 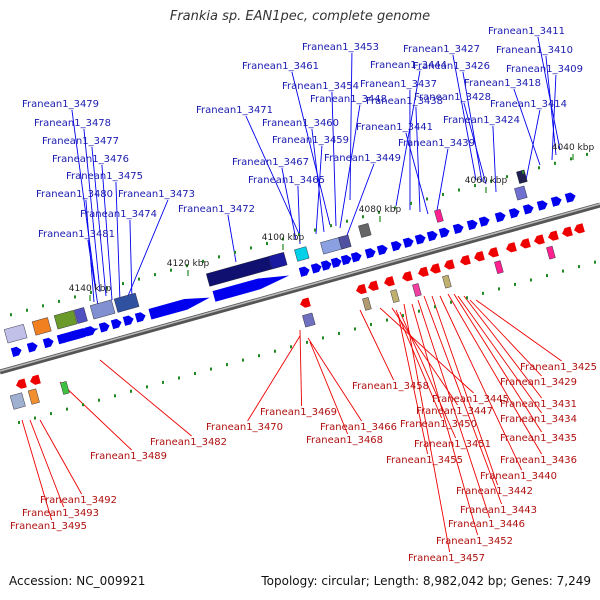 I want to click on reverse-gene-label: Franean1_3445, so click(x=470, y=399).